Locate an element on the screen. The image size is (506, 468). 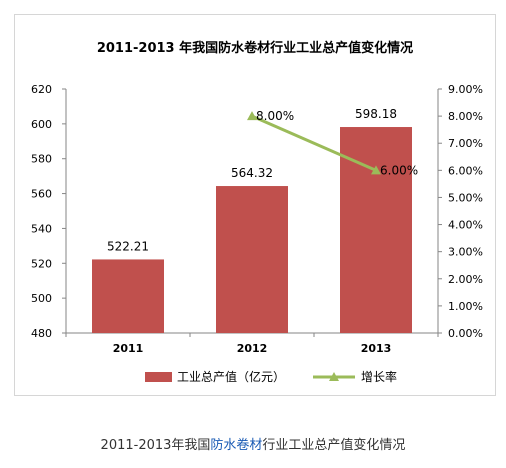
line-data-label: 6.00% is located at coordinates (399, 170).